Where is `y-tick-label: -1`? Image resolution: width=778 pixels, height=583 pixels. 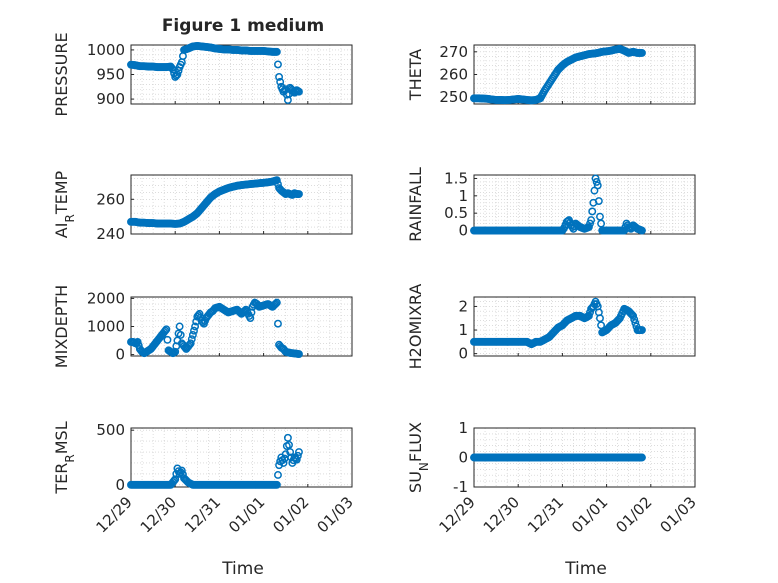 y-tick-label: -1 is located at coordinates (460, 487).